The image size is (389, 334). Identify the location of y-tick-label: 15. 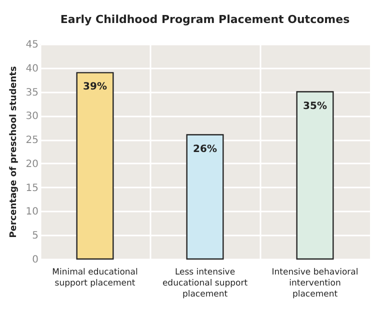
(32, 188).